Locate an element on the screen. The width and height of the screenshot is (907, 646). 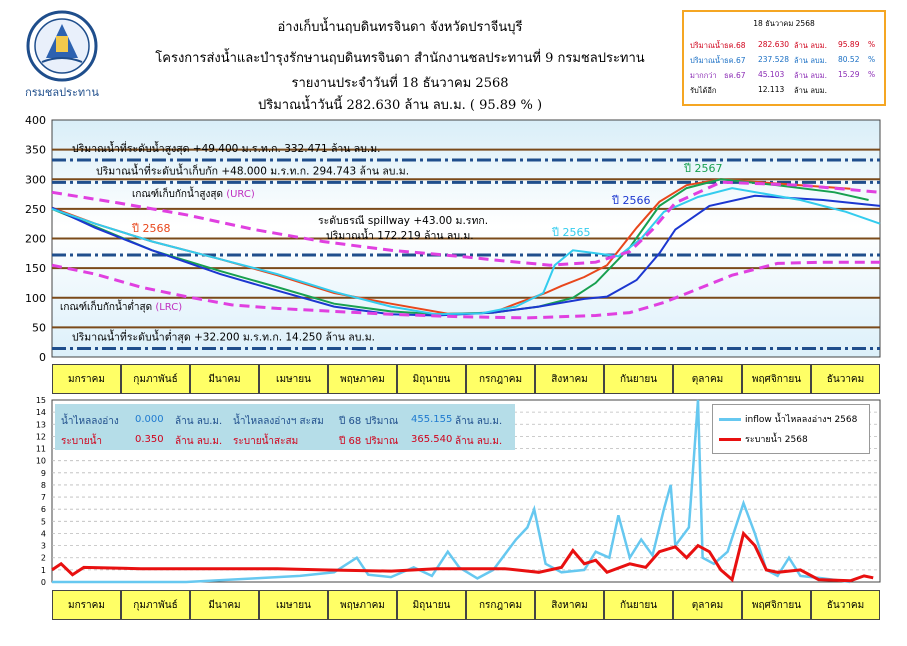
summary-row: รับได้อีก 12.113 ล้าน ลบม. is located at coordinates (785, 90).